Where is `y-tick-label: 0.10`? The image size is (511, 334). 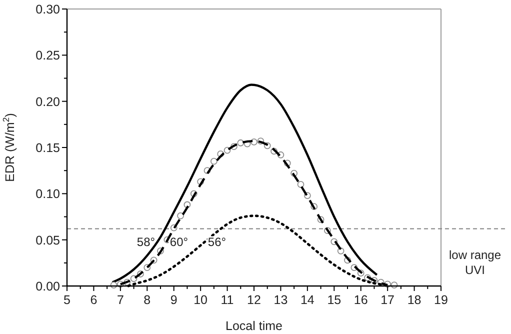
y-tick-label: 0.10 is located at coordinates (48, 194).